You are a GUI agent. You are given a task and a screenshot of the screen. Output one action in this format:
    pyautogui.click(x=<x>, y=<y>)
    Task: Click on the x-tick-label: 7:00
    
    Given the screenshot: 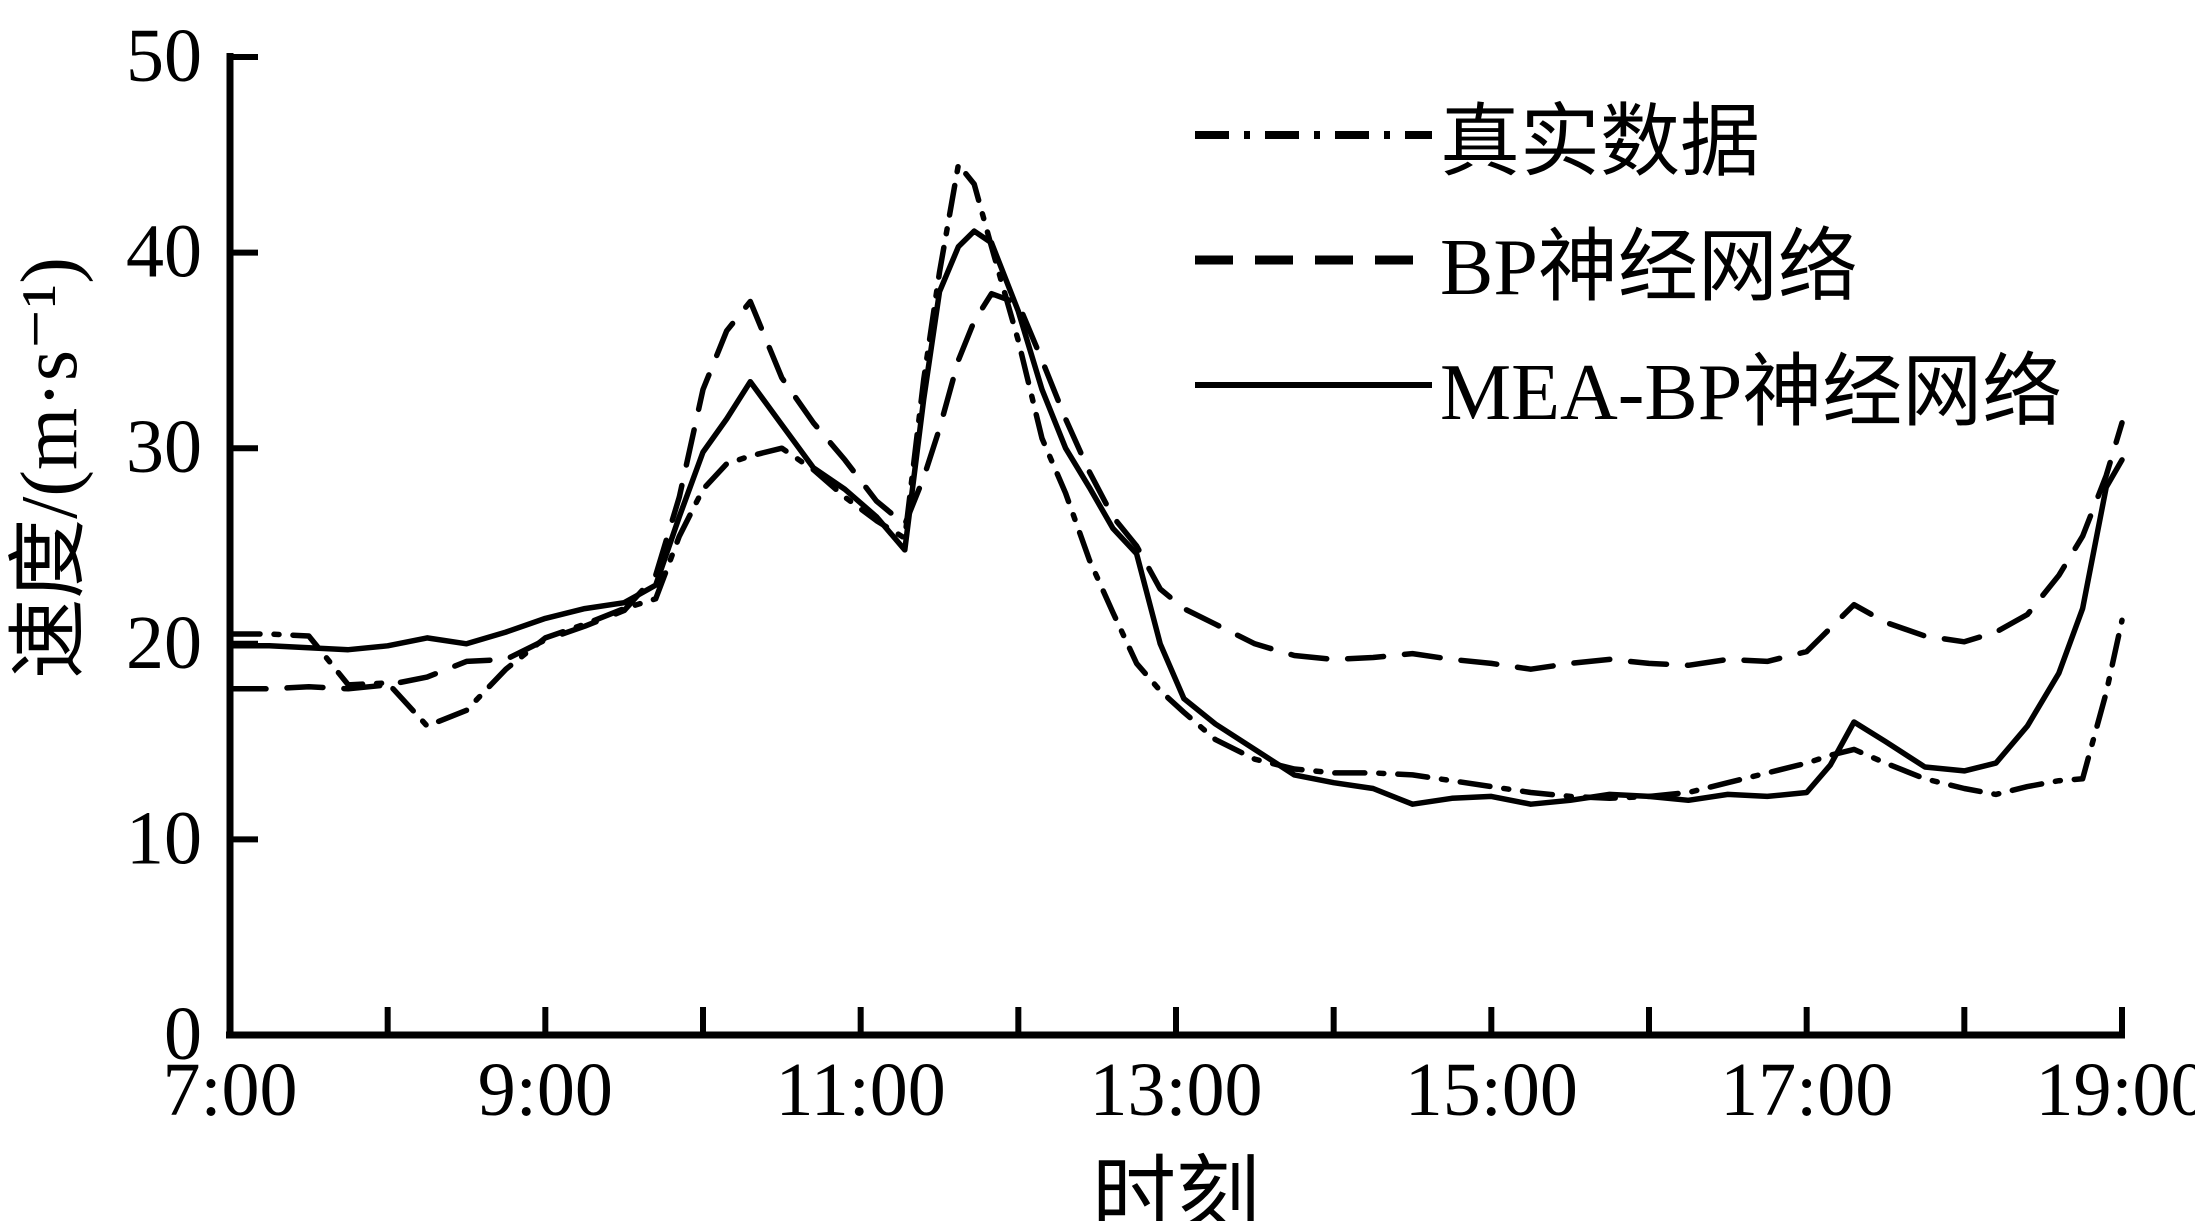 What is the action you would take?
    pyautogui.click(x=229, y=1090)
    